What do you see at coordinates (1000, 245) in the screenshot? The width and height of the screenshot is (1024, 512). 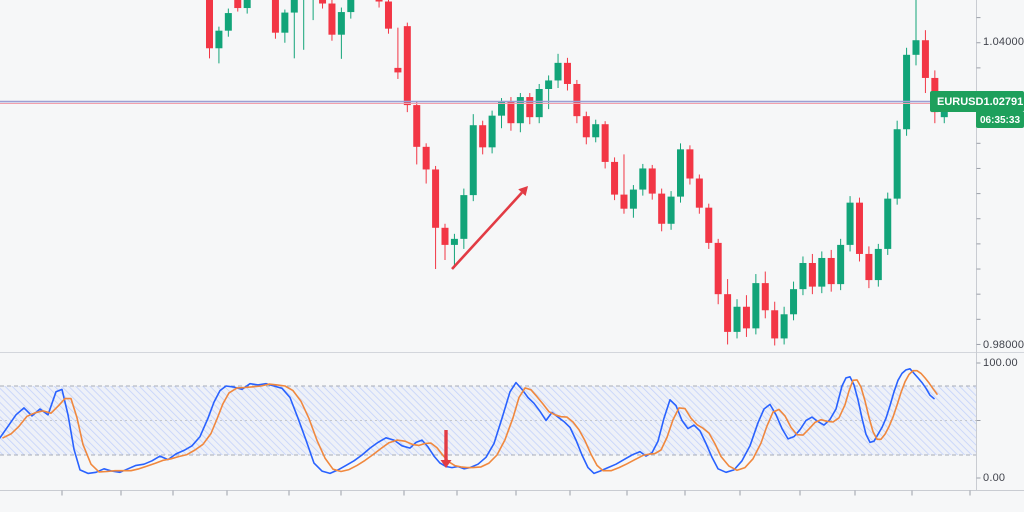 I see `price-axis` at bounding box center [1000, 245].